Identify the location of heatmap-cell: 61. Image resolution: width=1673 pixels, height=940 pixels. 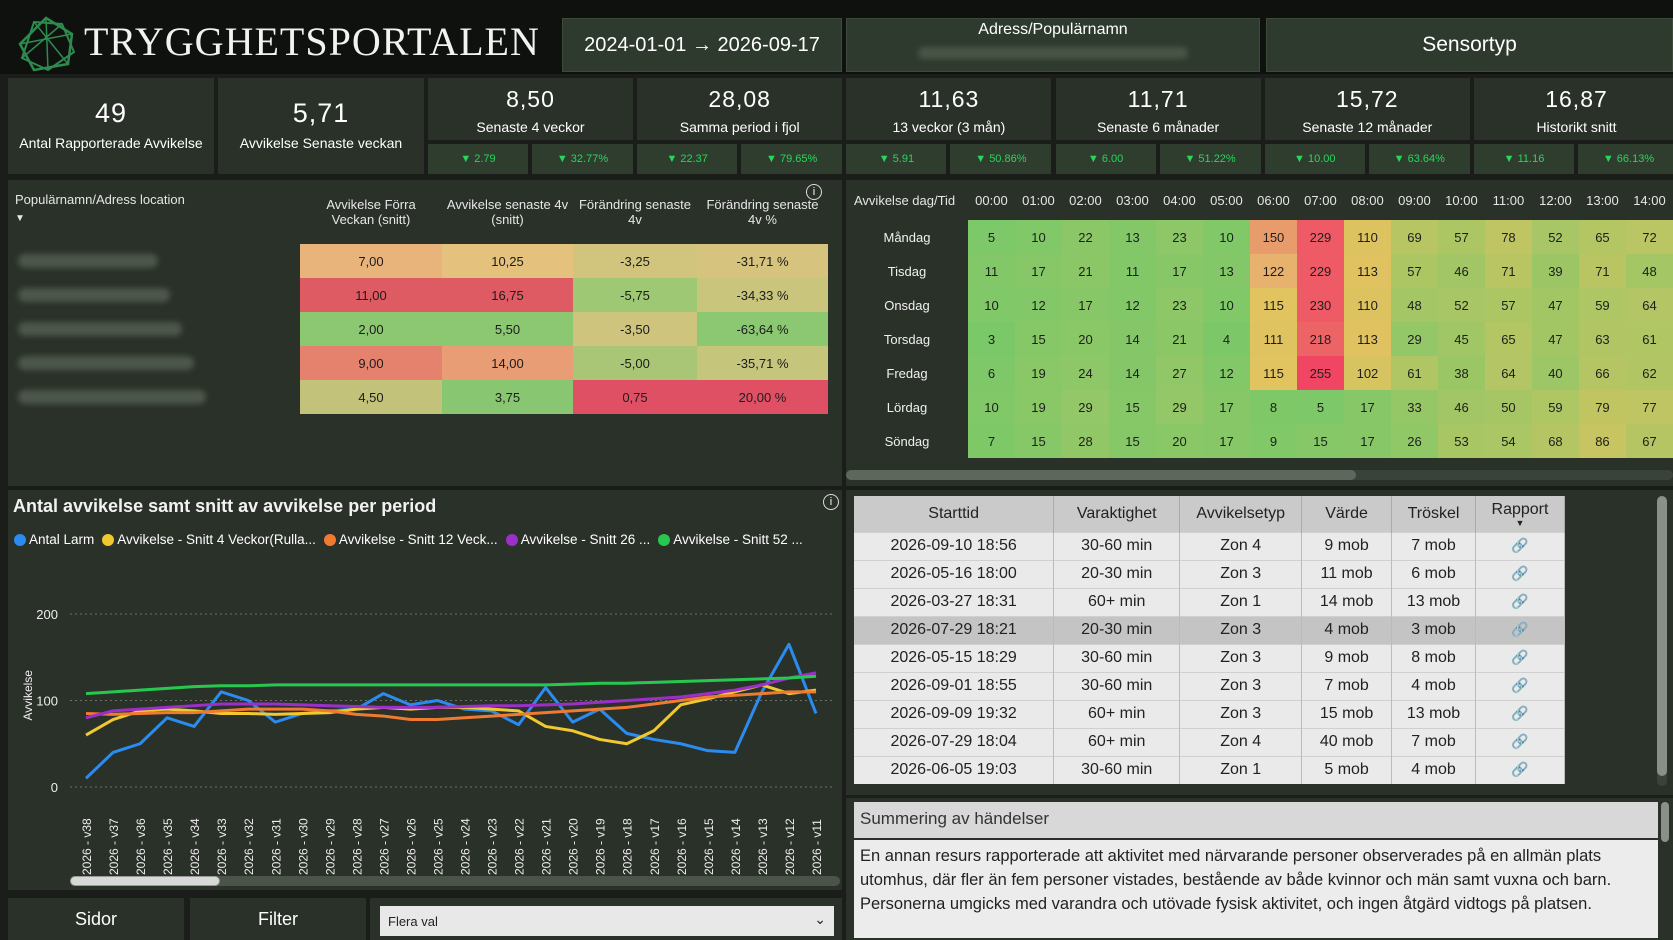
(1649, 339).